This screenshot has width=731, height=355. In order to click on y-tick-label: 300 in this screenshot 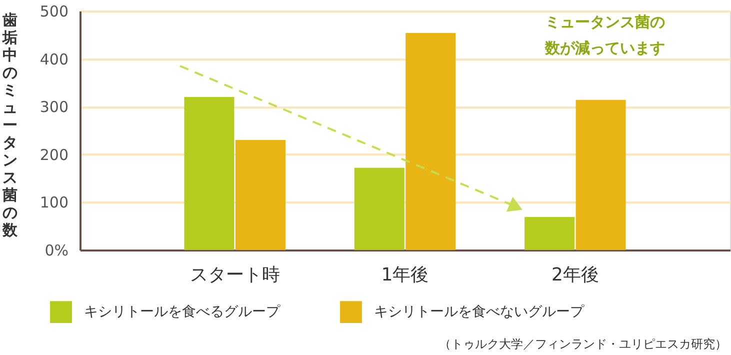, I will do `click(54, 107)`.